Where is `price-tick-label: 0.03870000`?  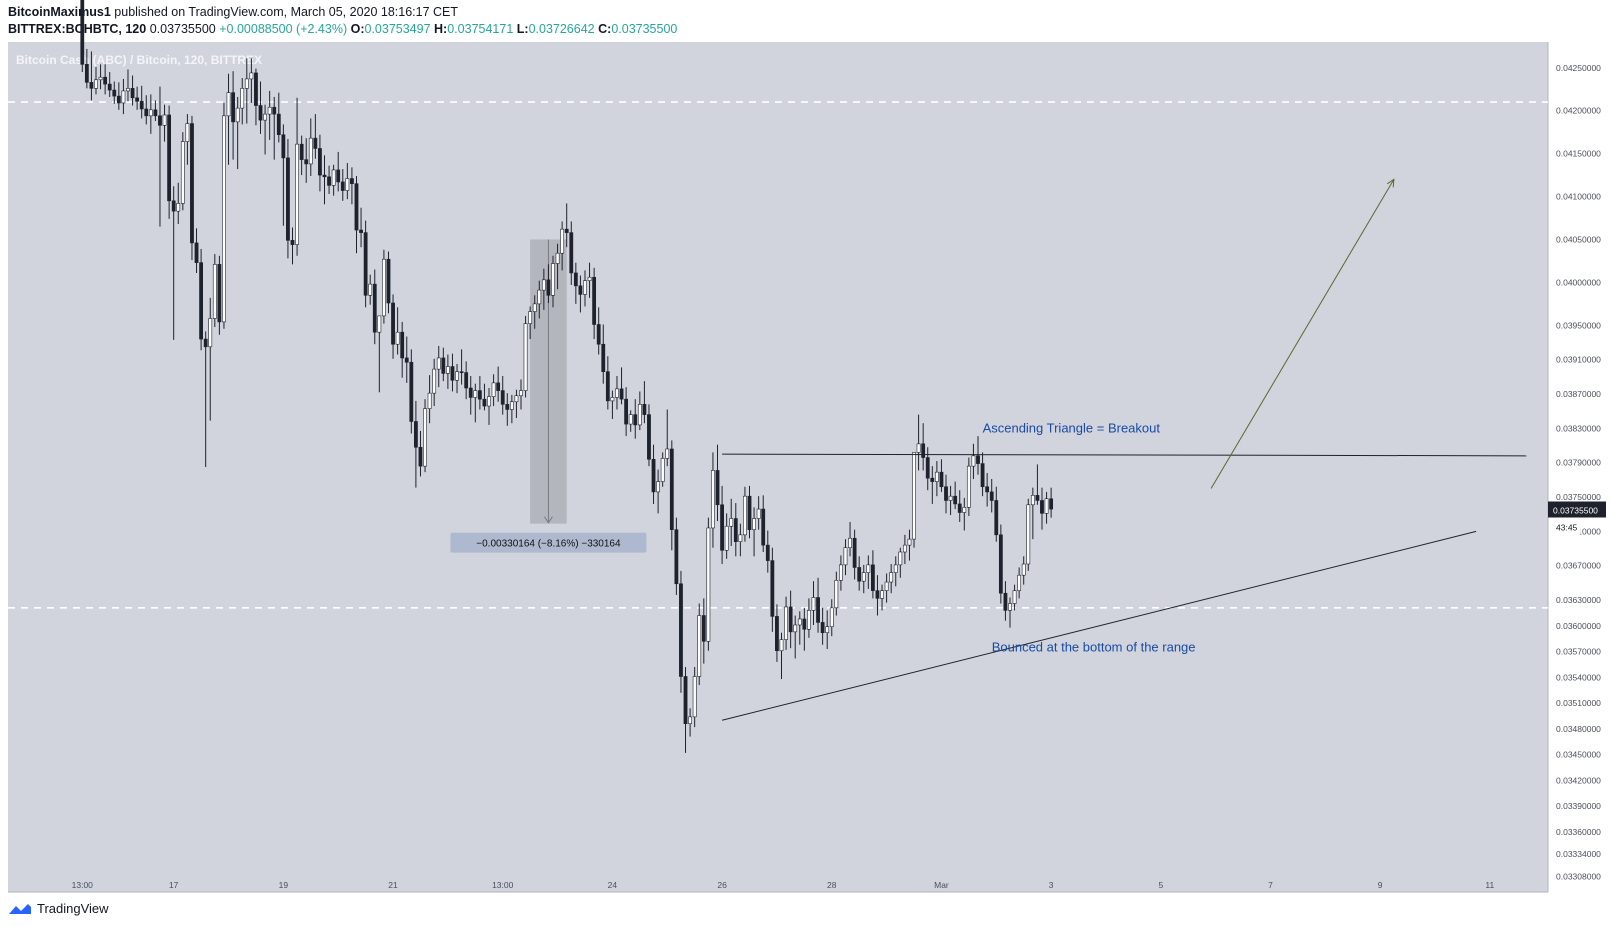 price-tick-label: 0.03870000 is located at coordinates (1578, 394).